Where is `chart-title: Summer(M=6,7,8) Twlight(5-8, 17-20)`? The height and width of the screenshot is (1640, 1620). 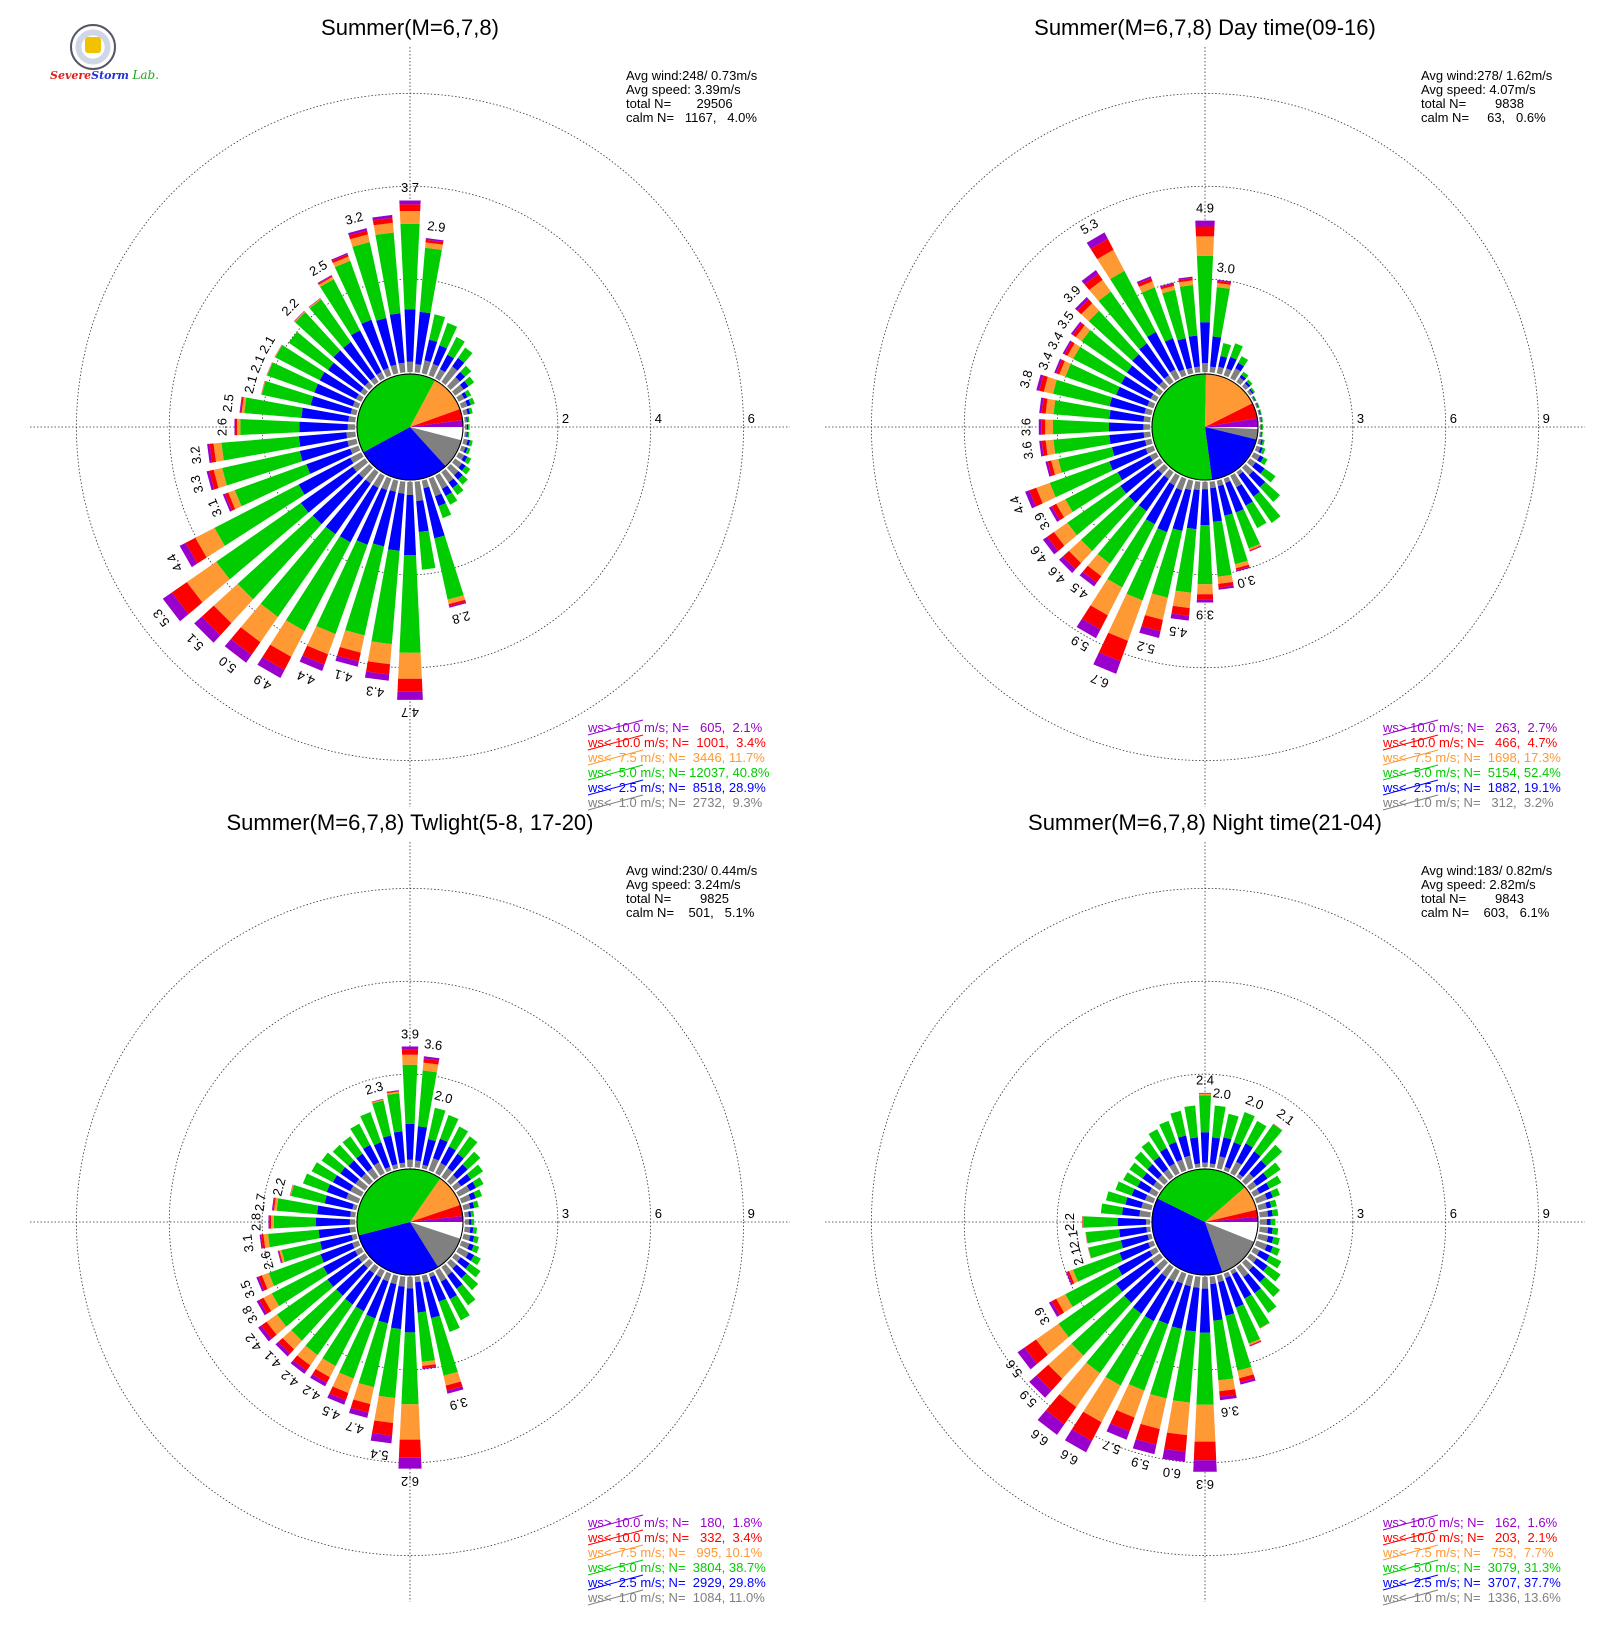 chart-title: Summer(M=6,7,8) Twlight(5-8, 17-20) is located at coordinates (409, 822).